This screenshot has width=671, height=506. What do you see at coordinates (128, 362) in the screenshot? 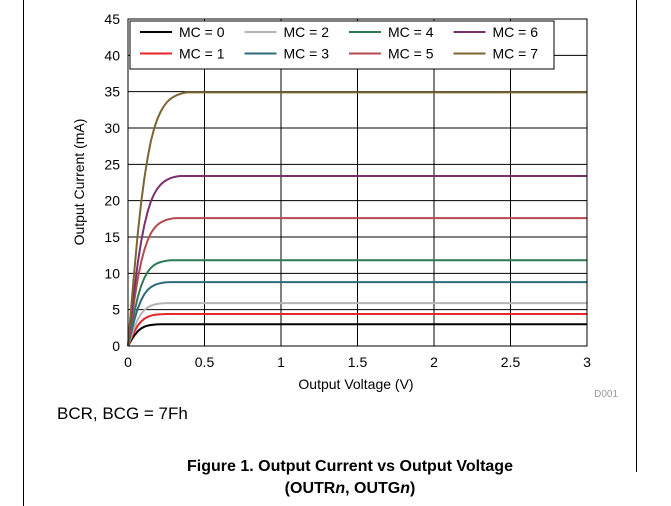
I see `x-tick-label: 0` at bounding box center [128, 362].